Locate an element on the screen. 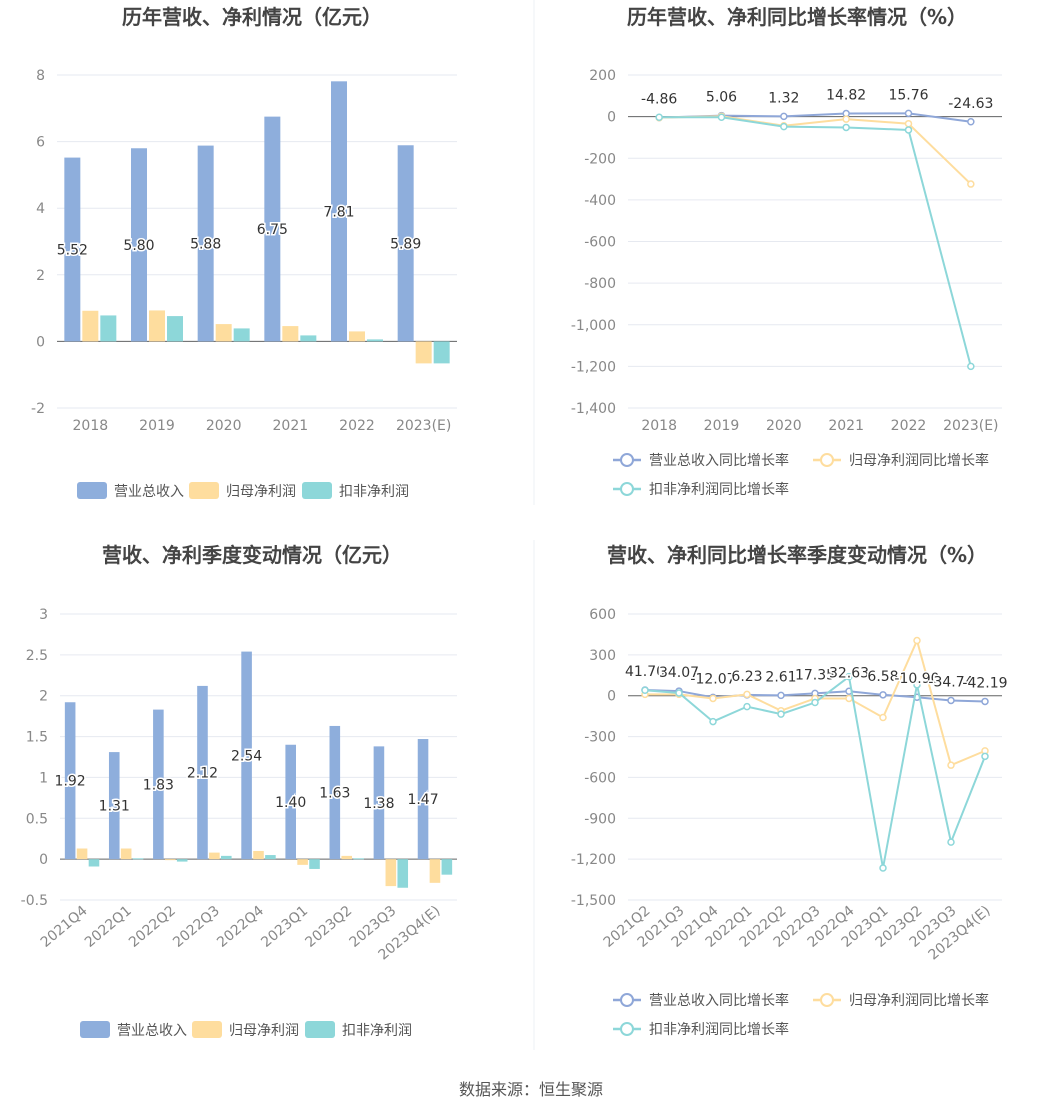 This screenshot has height=1113, width=1062. data-label: -24.63 is located at coordinates (970, 104).